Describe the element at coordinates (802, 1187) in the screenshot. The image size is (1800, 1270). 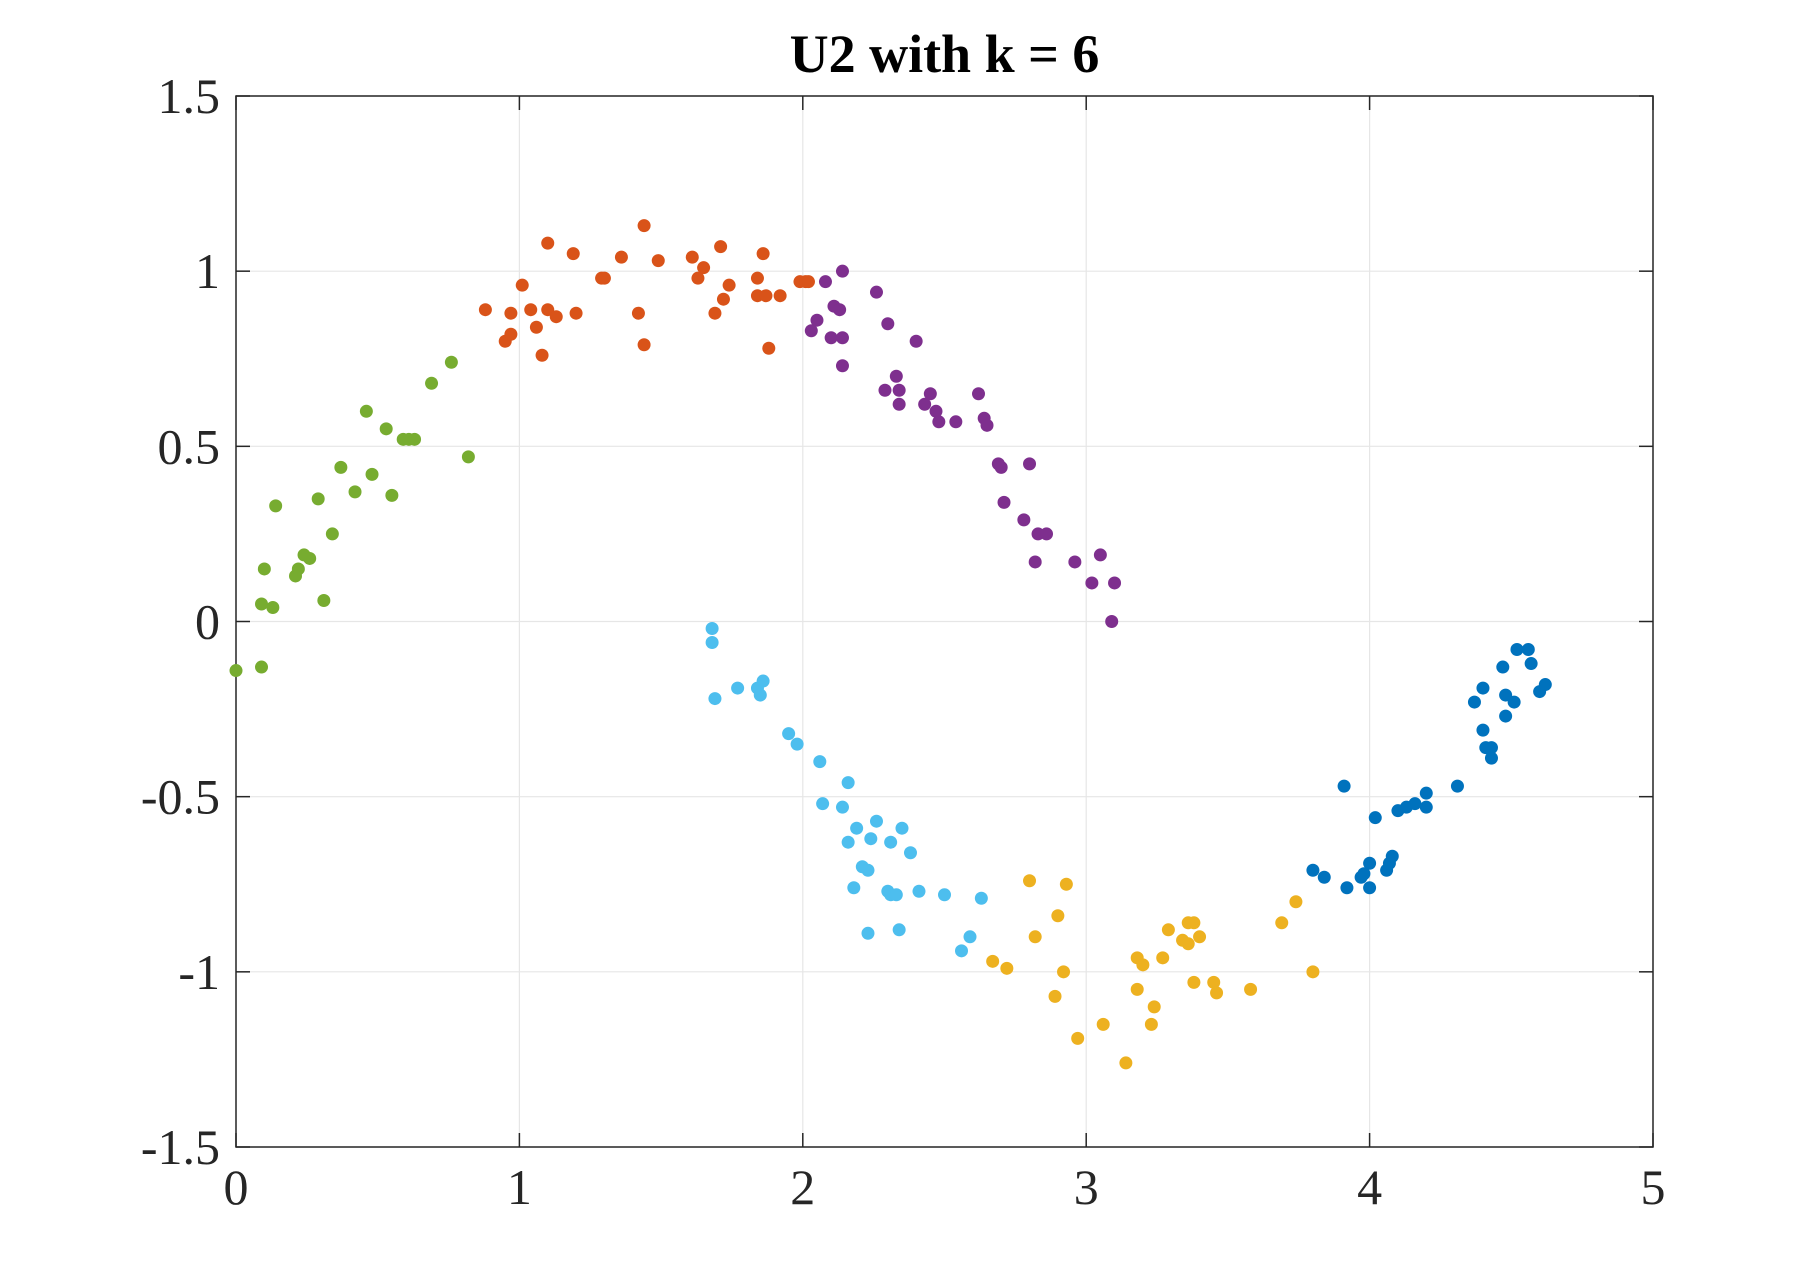
I see `x-tick-label: 2` at that location.